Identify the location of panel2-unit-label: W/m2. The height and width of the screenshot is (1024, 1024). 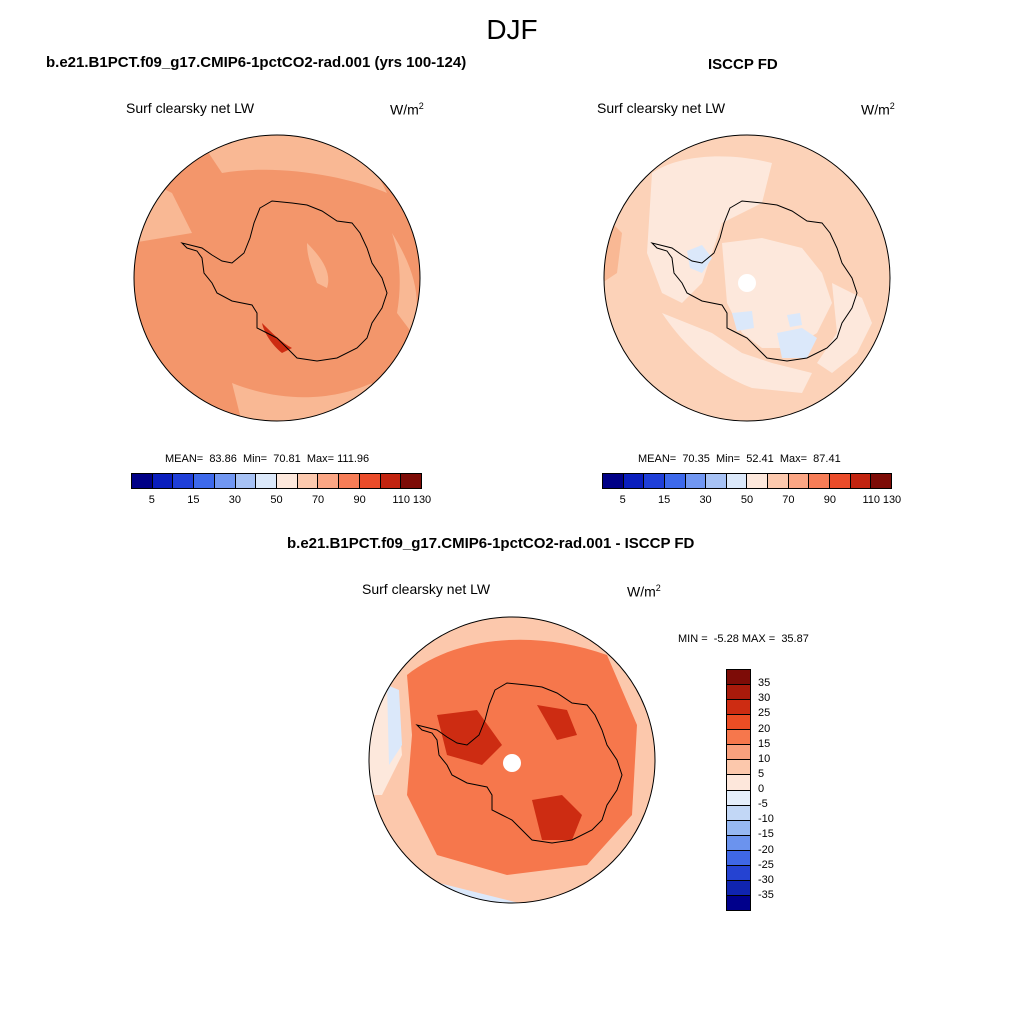
(878, 109).